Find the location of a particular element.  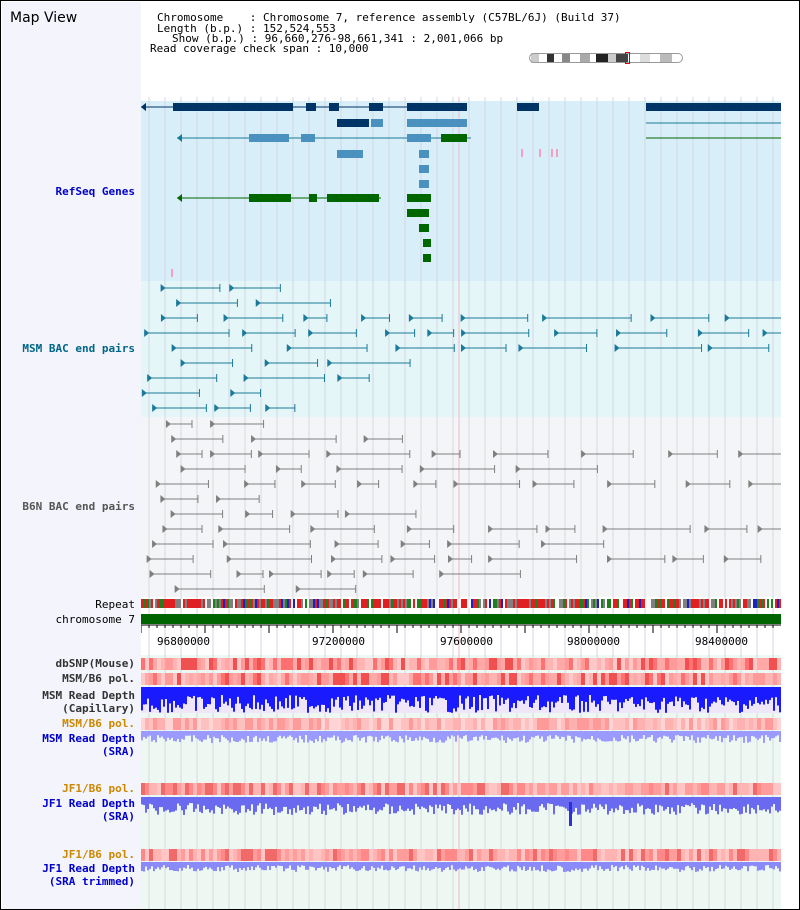

track-label-refseq: RefSeq Genes is located at coordinates (95, 191).